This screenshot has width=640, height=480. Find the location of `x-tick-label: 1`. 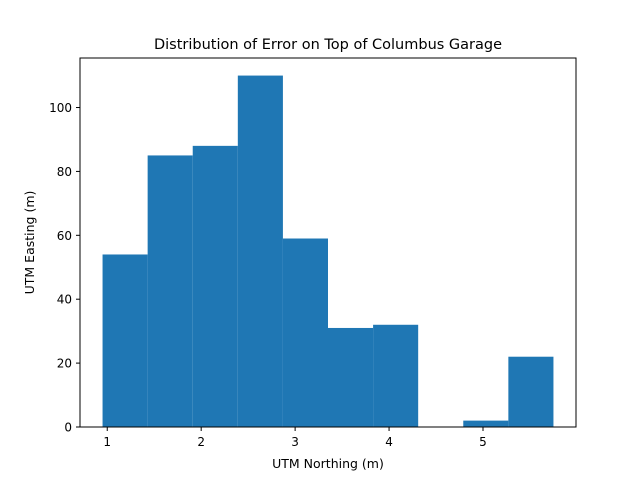

x-tick-label: 1 is located at coordinates (107, 442).